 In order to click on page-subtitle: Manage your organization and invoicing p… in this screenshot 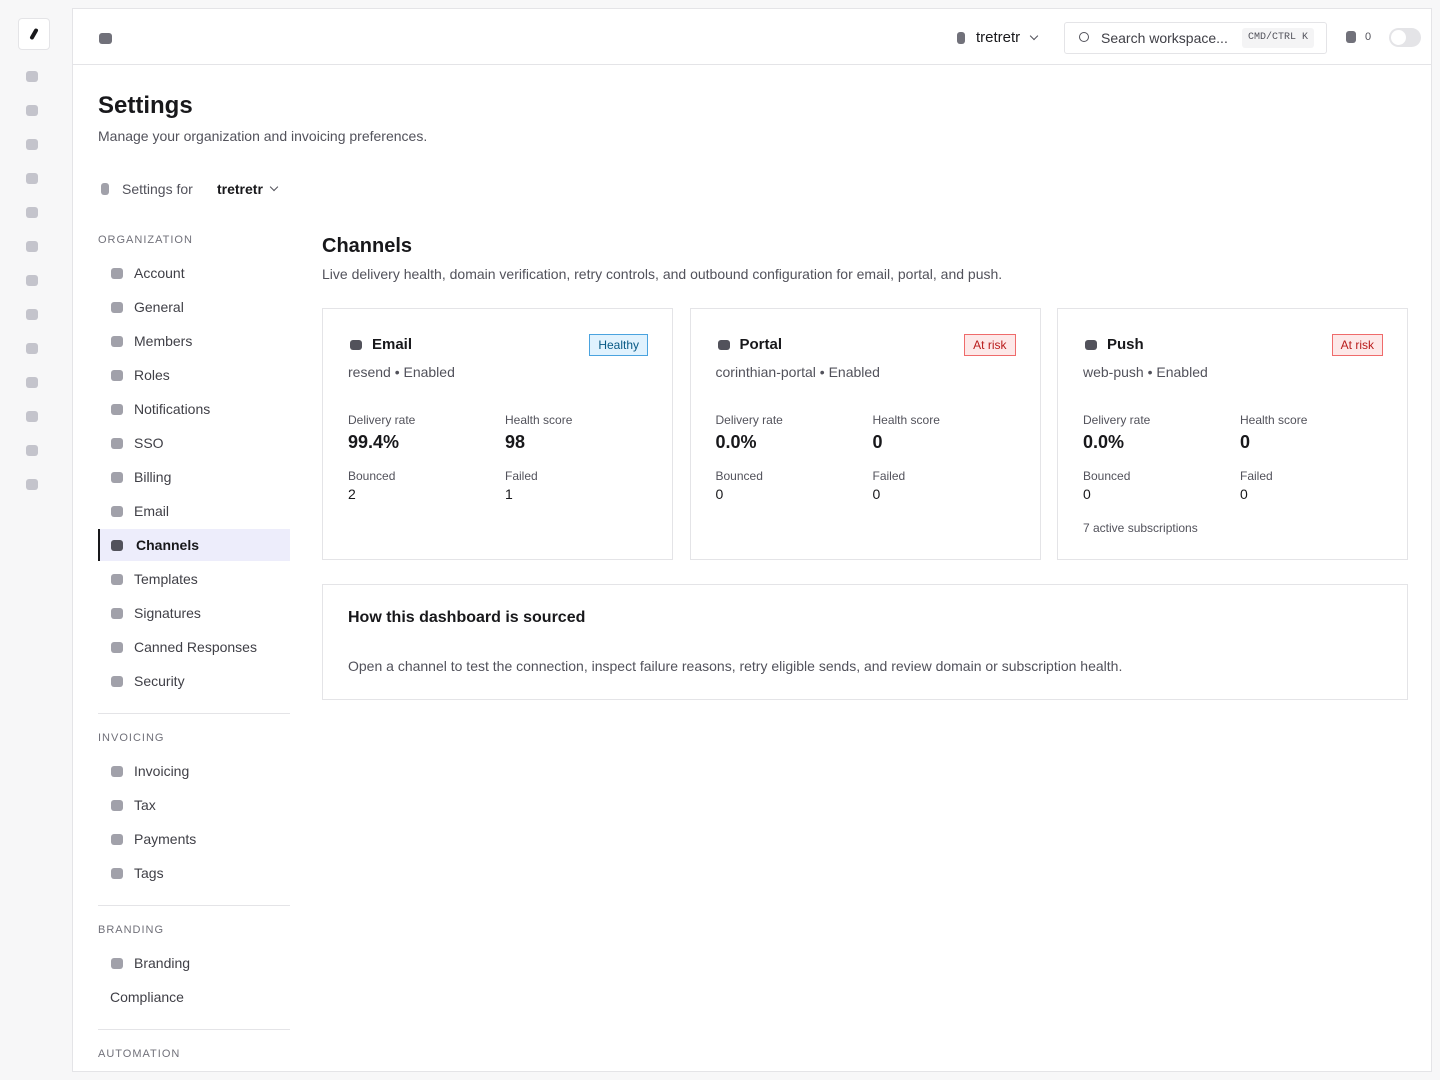, I will do `click(263, 136)`.